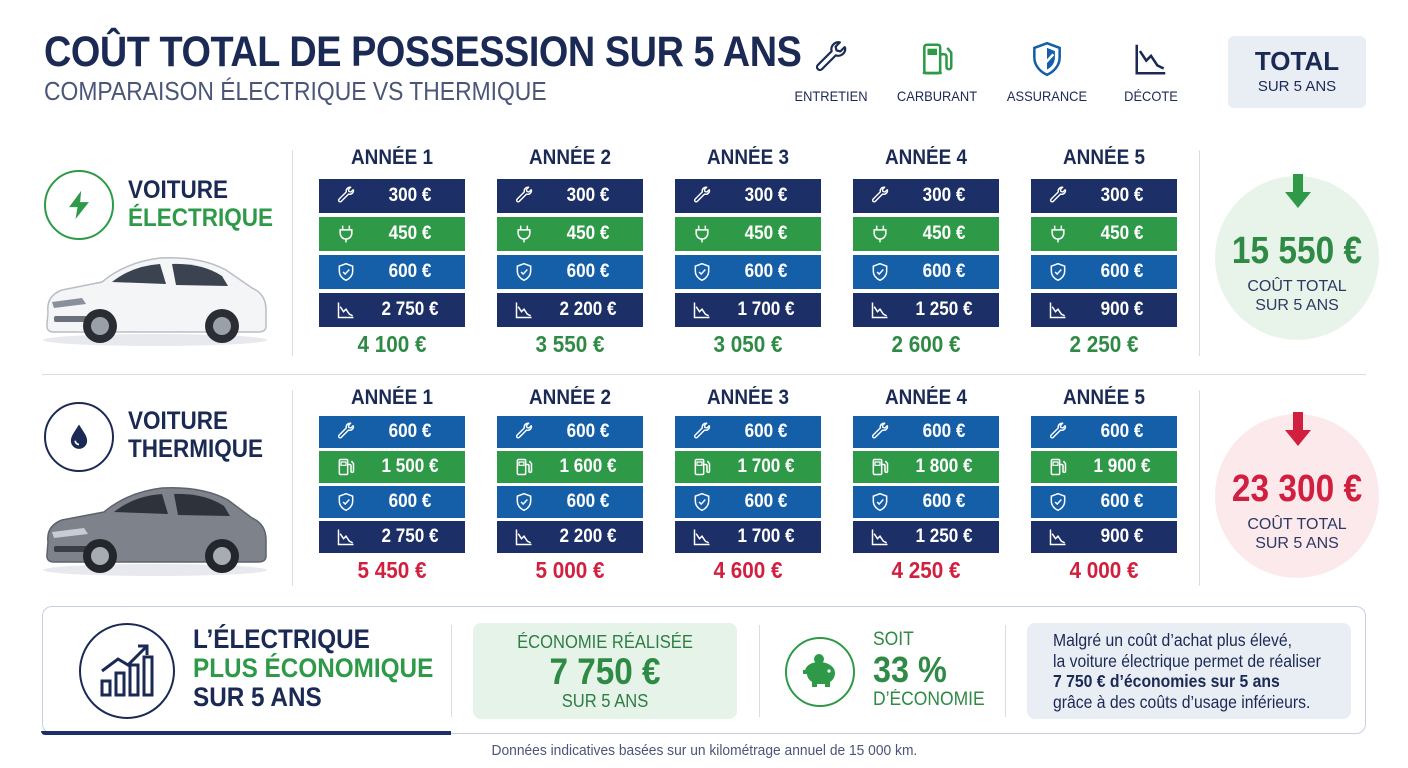  What do you see at coordinates (1297, 72) in the screenshot?
I see `total-header-box: TOTAL SUR 5 ANS` at bounding box center [1297, 72].